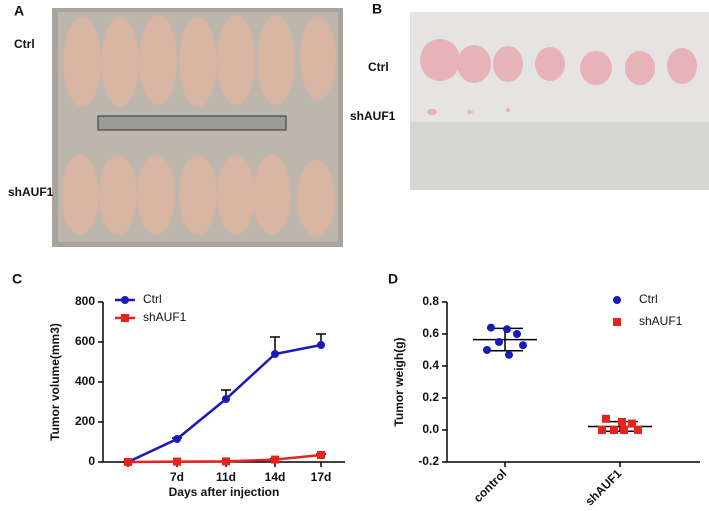 This screenshot has height=511, width=709. I want to click on x-tick-label: 17d, so click(321, 477).